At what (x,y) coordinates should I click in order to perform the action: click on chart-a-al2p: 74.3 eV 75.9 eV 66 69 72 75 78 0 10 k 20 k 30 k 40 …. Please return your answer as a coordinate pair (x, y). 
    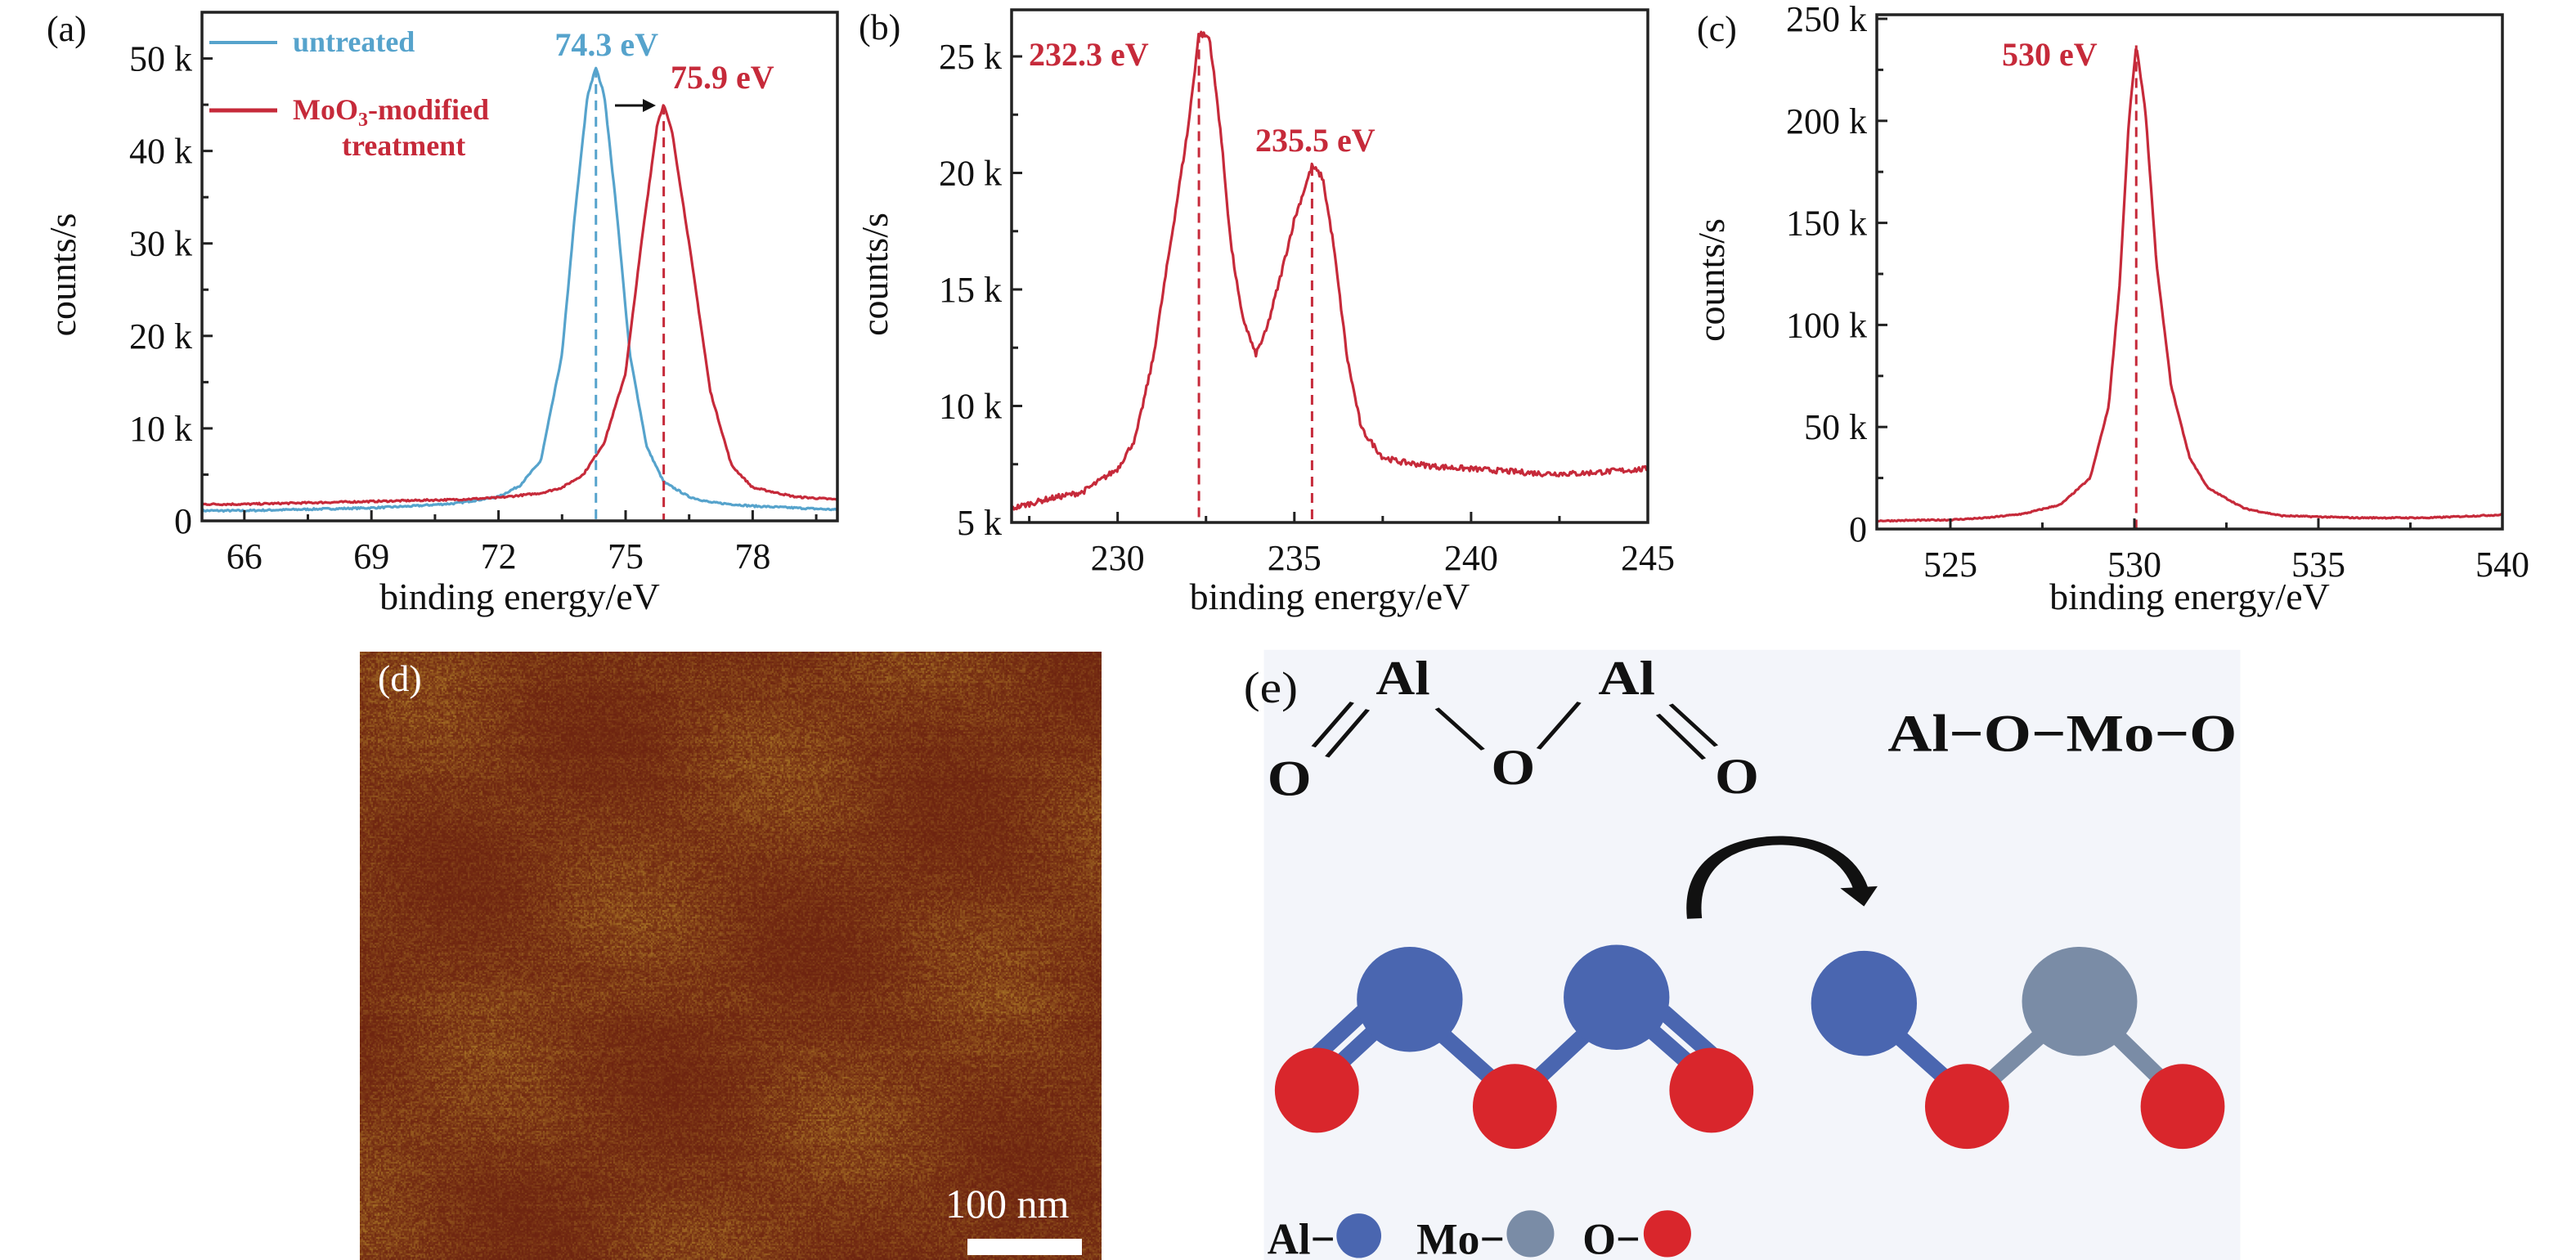
    Looking at the image, I should click on (441, 313).